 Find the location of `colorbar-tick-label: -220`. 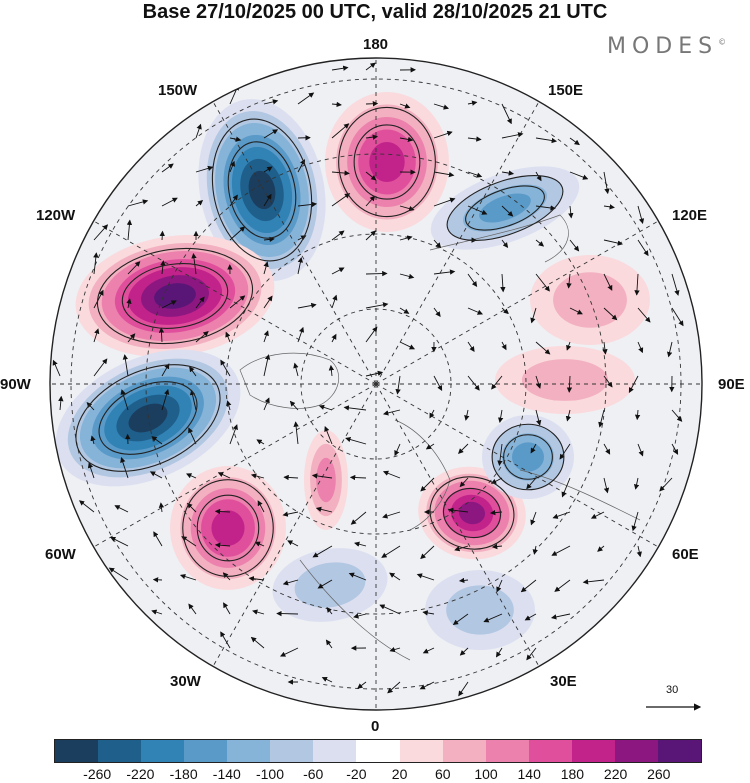

colorbar-tick-label: -220 is located at coordinates (140, 774).